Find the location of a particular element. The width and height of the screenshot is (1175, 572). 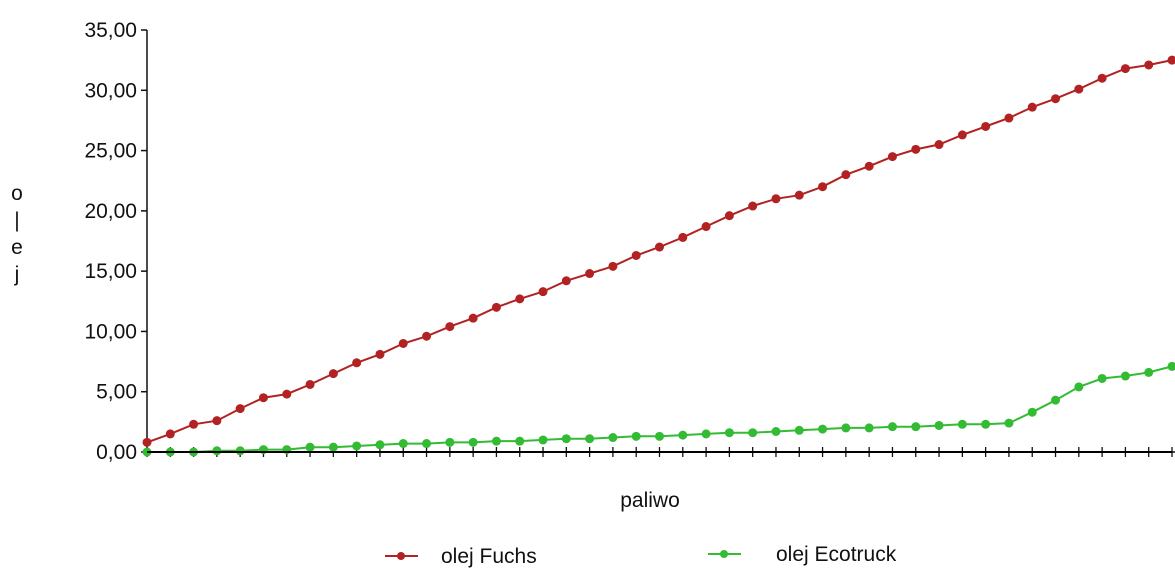

legend-marker-fuchs is located at coordinates (401, 556).